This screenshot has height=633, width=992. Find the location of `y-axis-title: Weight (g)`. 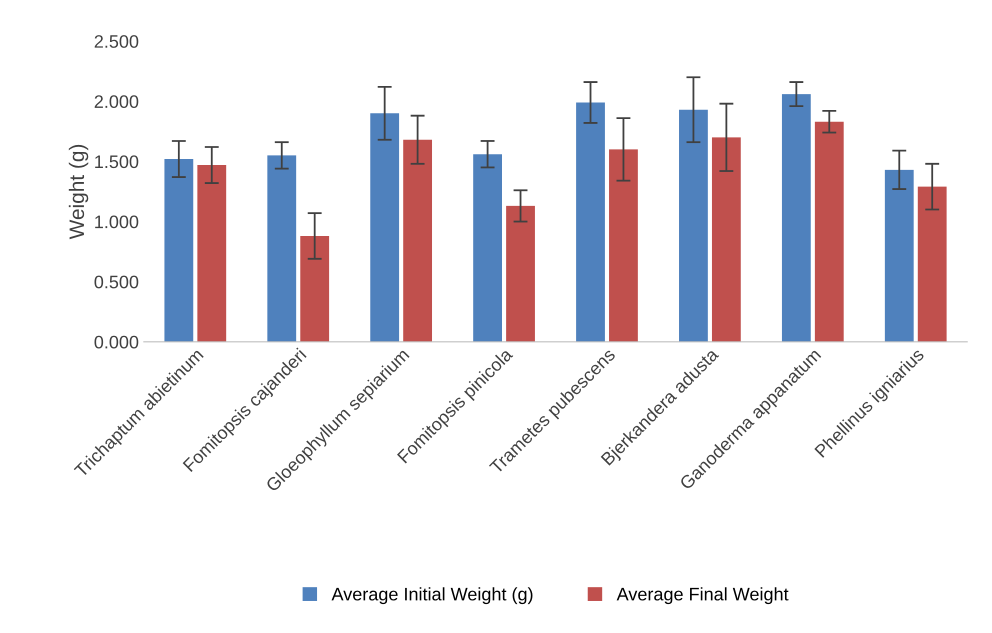

y-axis-title: Weight (g) is located at coordinates (78, 192).